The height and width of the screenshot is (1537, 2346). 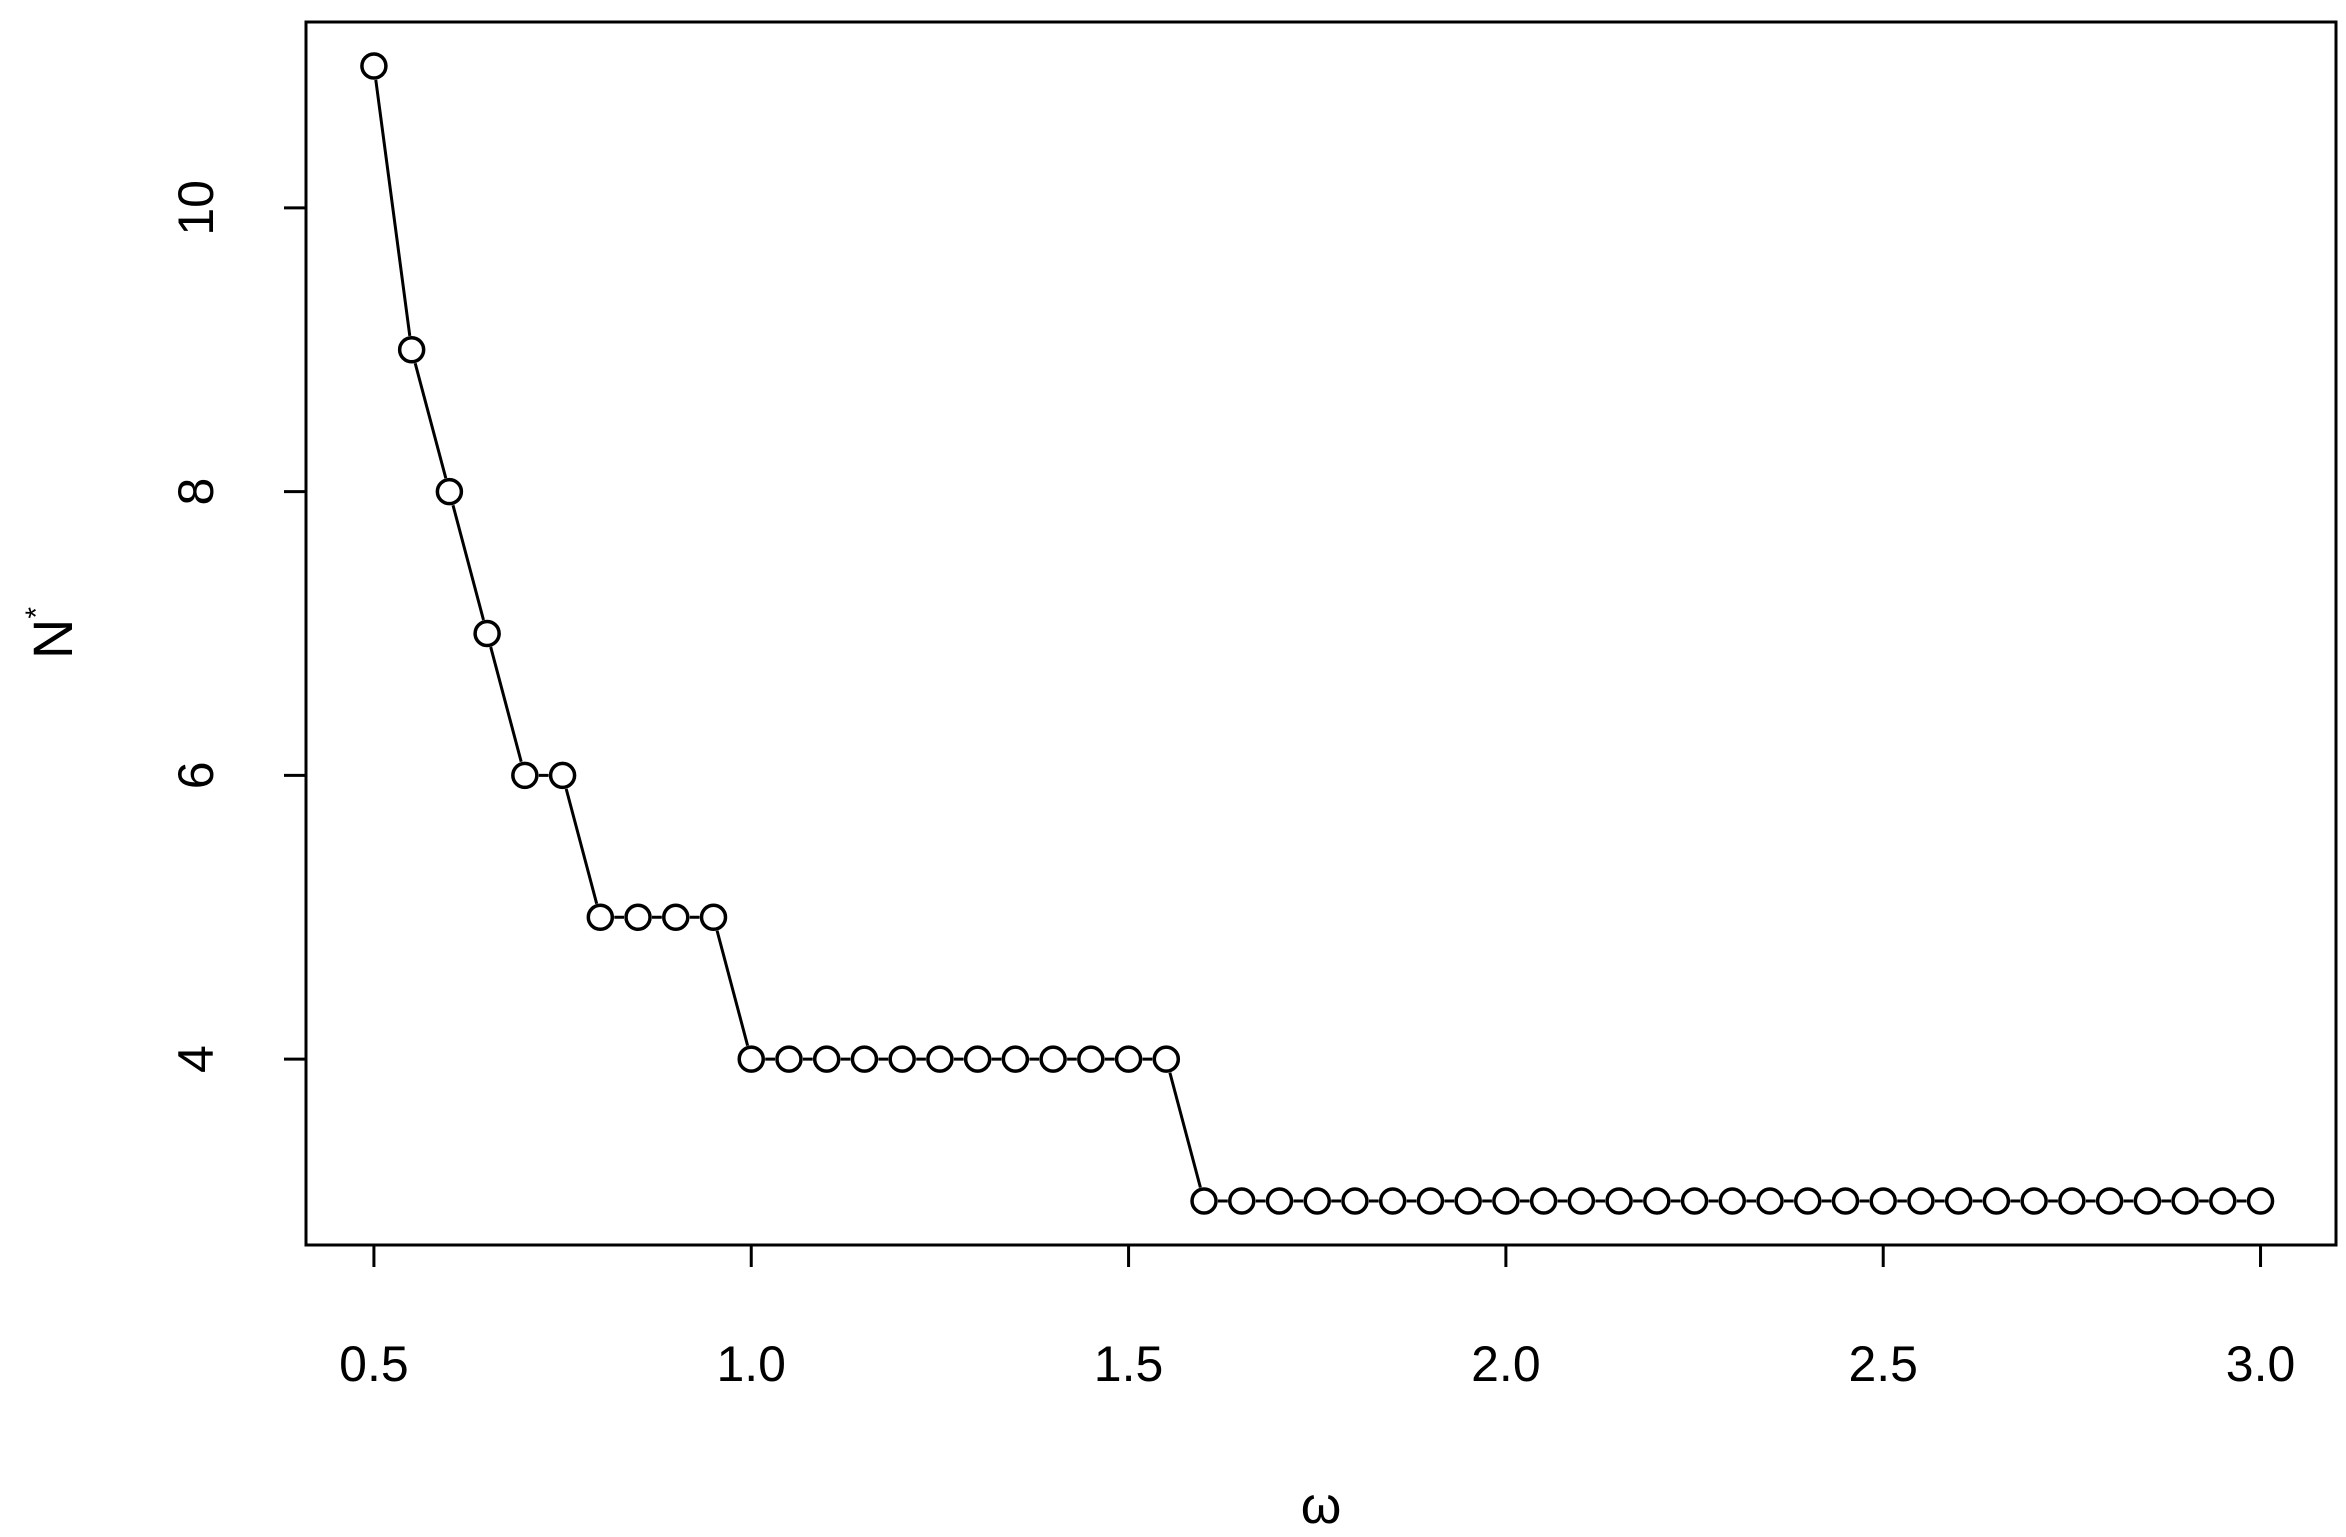 What do you see at coordinates (1317, 1317) in the screenshot?
I see `x-axis: 0.5 1.0 1.5 2.0 2.5 3.0` at bounding box center [1317, 1317].